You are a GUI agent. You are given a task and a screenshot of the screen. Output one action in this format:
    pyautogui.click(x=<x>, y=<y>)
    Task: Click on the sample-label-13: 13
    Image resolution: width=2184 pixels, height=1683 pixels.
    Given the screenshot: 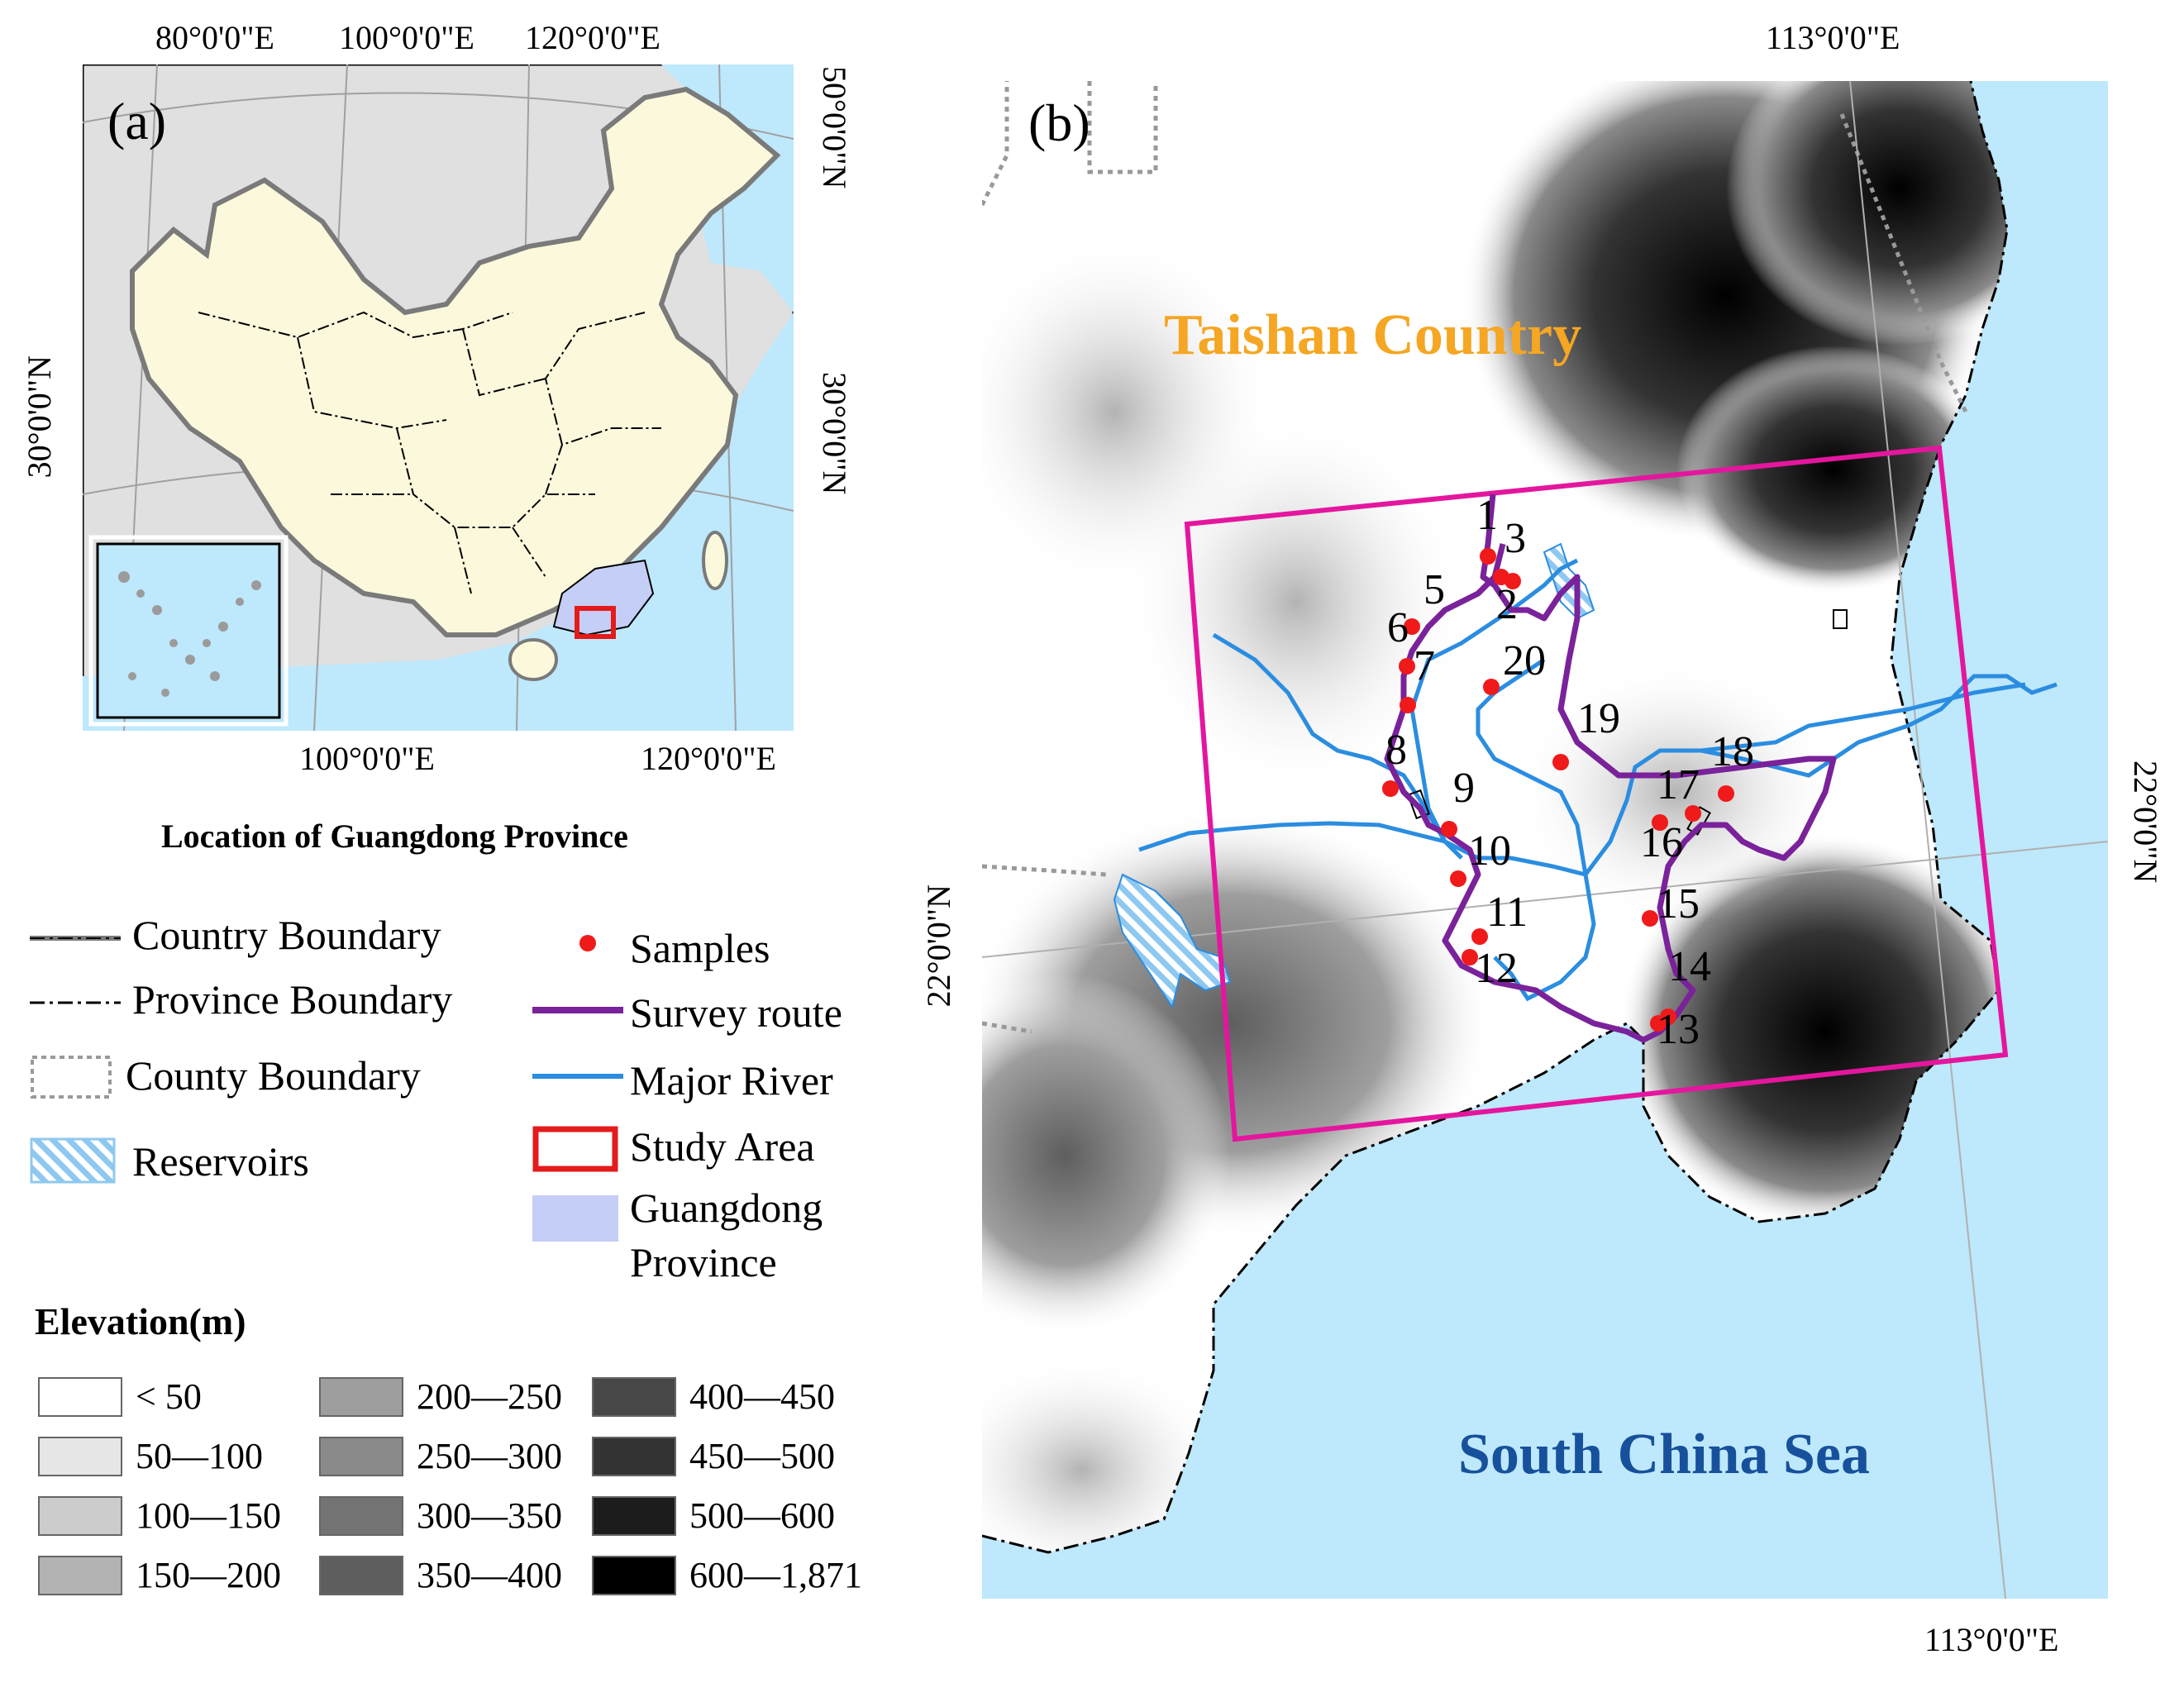 What is the action you would take?
    pyautogui.click(x=1678, y=1029)
    